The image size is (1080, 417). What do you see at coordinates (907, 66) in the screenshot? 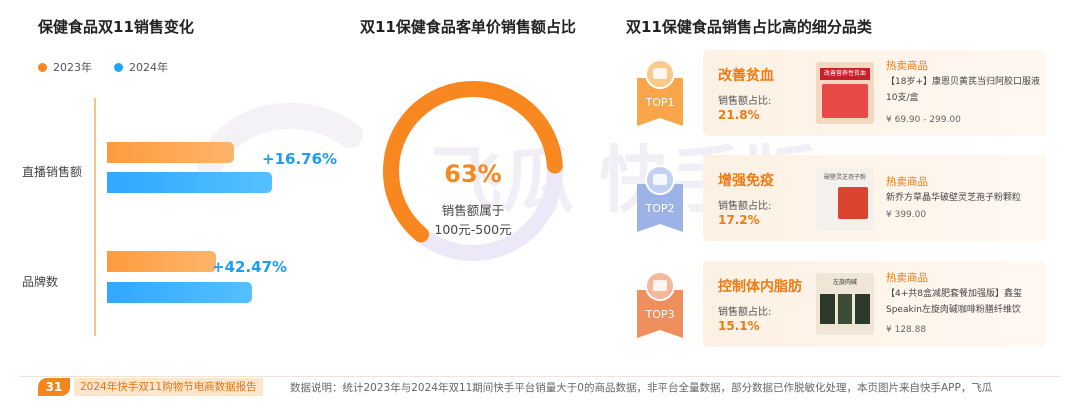
I see `hot-label-1: 热卖商品` at bounding box center [907, 66].